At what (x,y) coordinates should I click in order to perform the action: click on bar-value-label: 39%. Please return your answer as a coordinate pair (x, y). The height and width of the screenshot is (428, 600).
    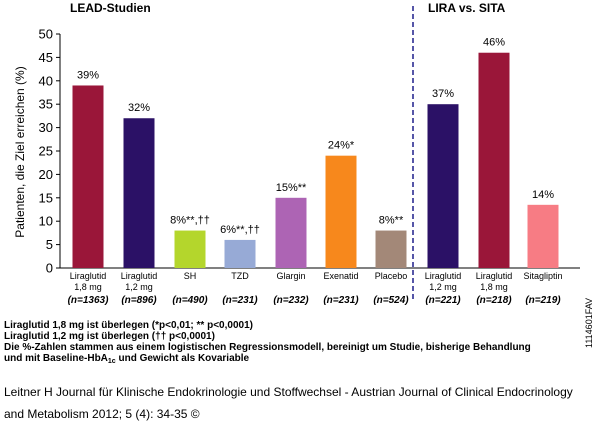
    Looking at the image, I should click on (88, 75).